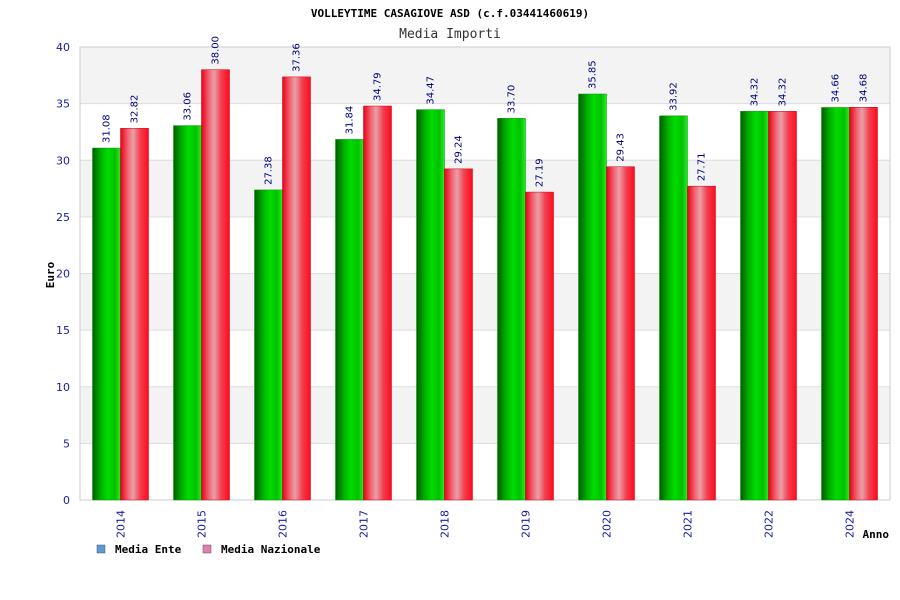 The image size is (900, 600). I want to click on bar-media-ente-2021, so click(673, 308).